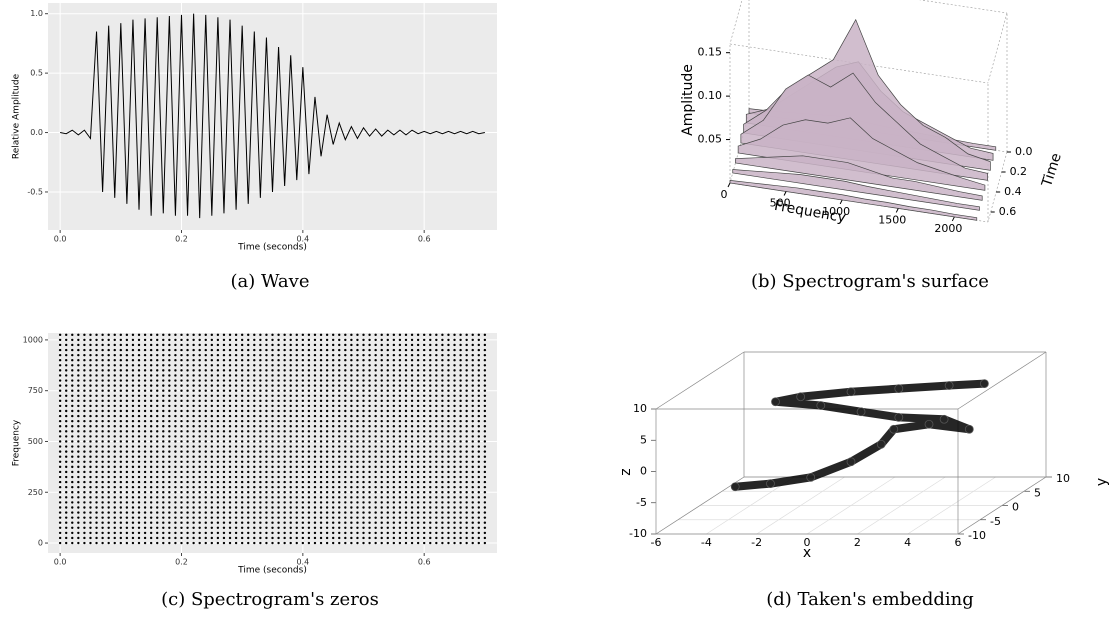 Image resolution: width=1115 pixels, height=621 pixels. What do you see at coordinates (770, 484) in the screenshot?
I see `embedding-point` at bounding box center [770, 484].